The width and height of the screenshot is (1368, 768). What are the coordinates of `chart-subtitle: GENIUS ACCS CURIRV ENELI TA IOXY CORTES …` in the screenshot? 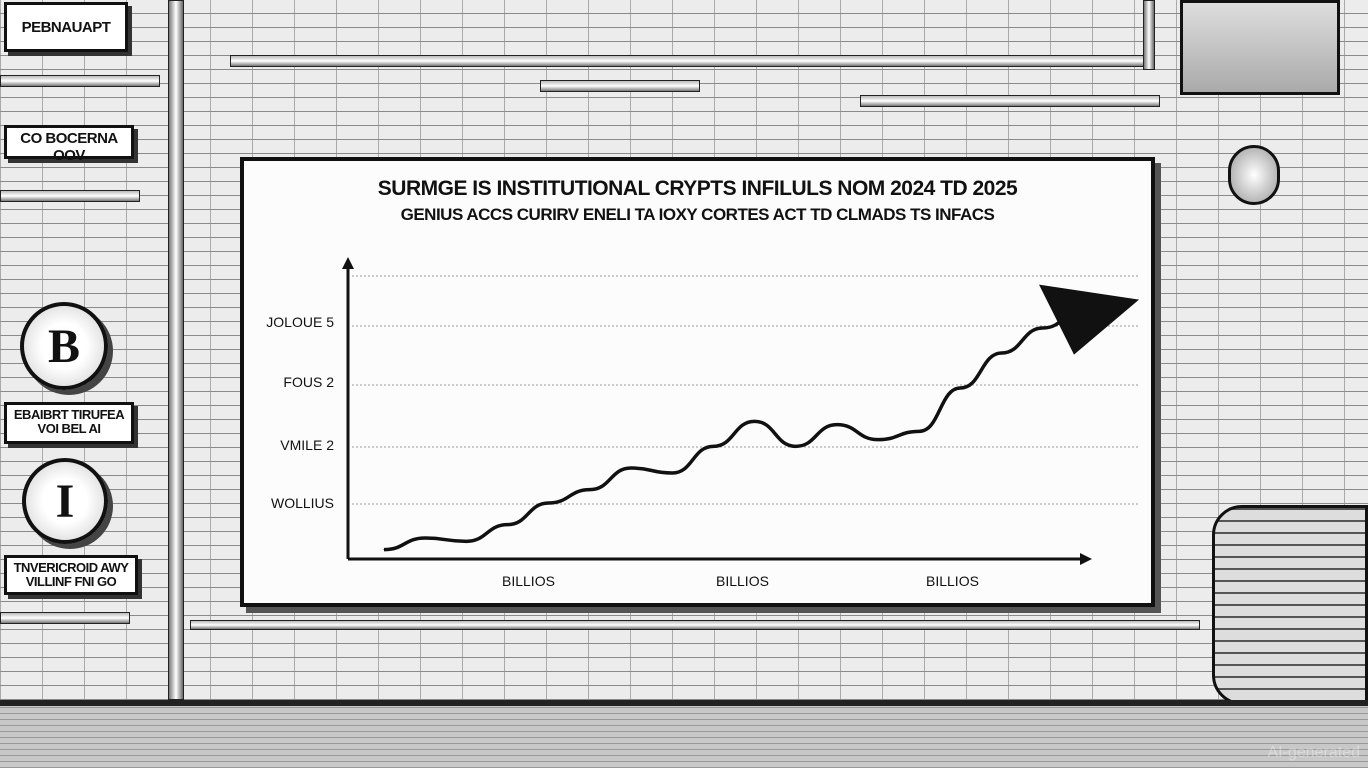 It's located at (697, 214).